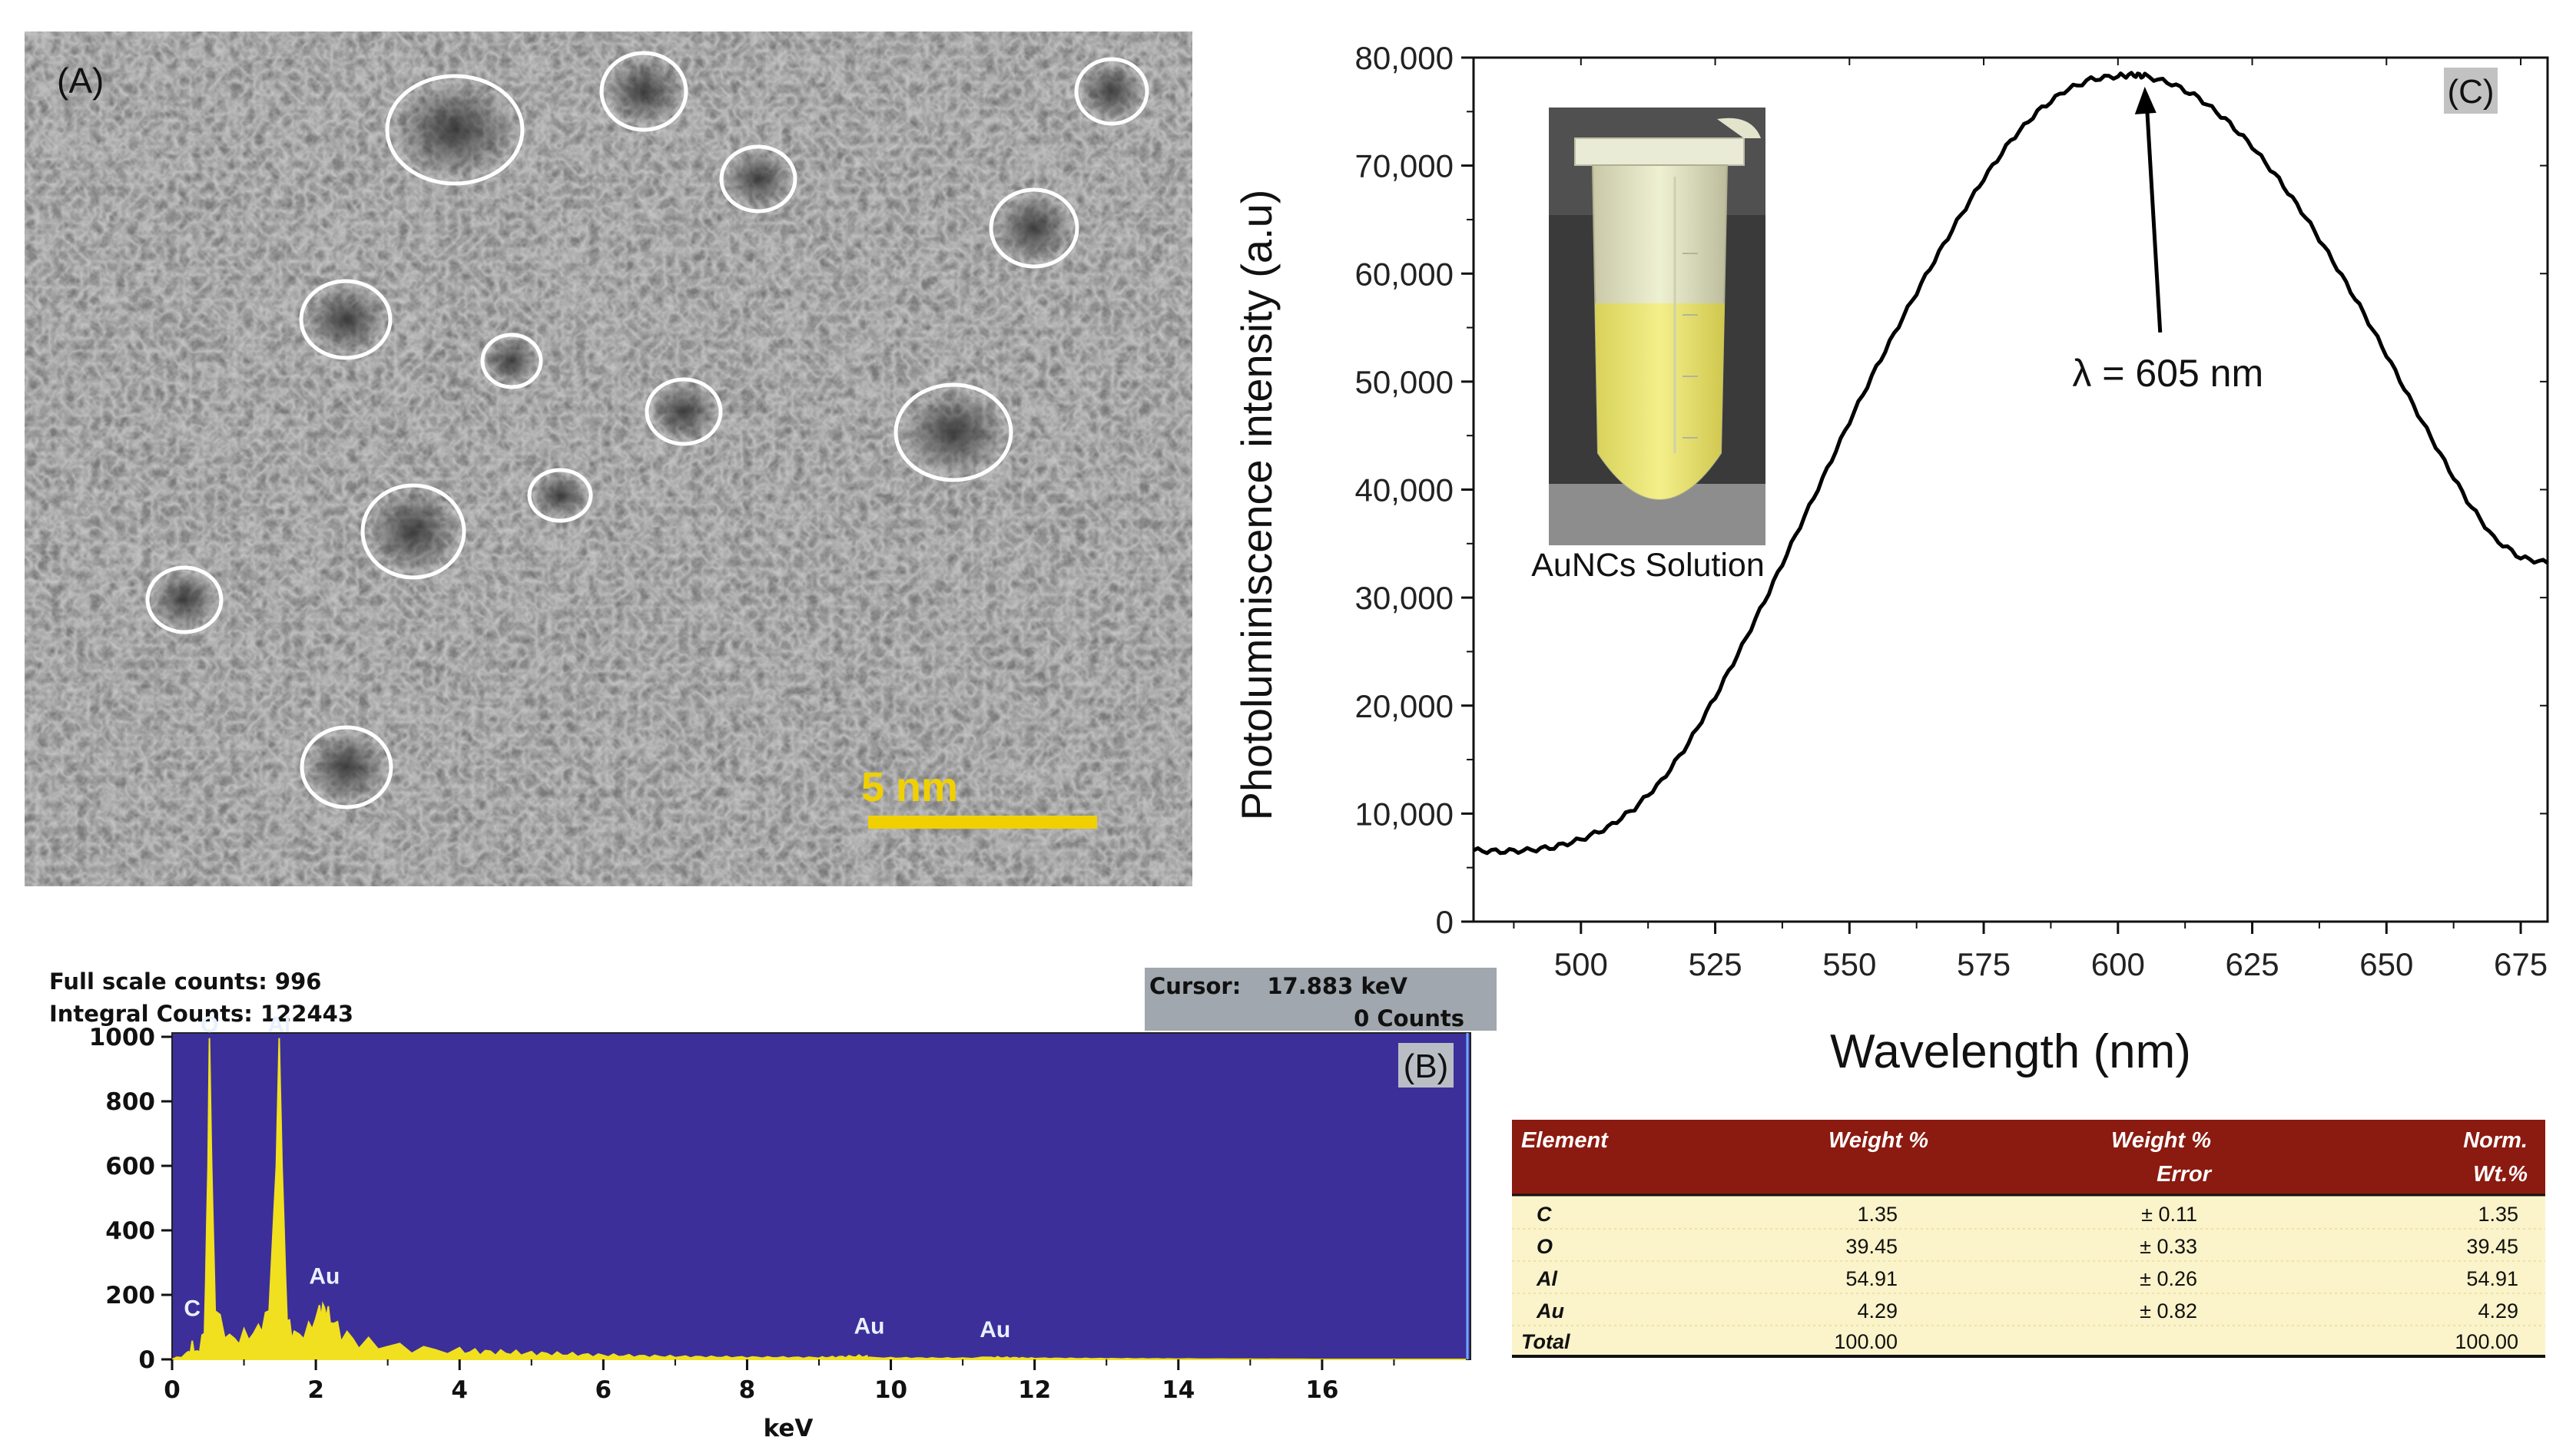 This screenshot has width=2576, height=1450. I want to click on pl-y-tick-label: 40,000, so click(1404, 490).